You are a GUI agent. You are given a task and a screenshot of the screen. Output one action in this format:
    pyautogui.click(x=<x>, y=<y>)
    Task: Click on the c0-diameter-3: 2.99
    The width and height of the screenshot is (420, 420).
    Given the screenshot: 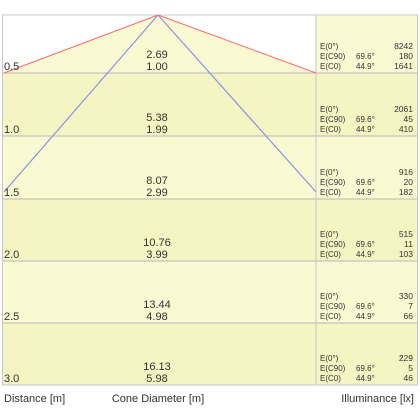 What is the action you would take?
    pyautogui.click(x=156, y=193)
    